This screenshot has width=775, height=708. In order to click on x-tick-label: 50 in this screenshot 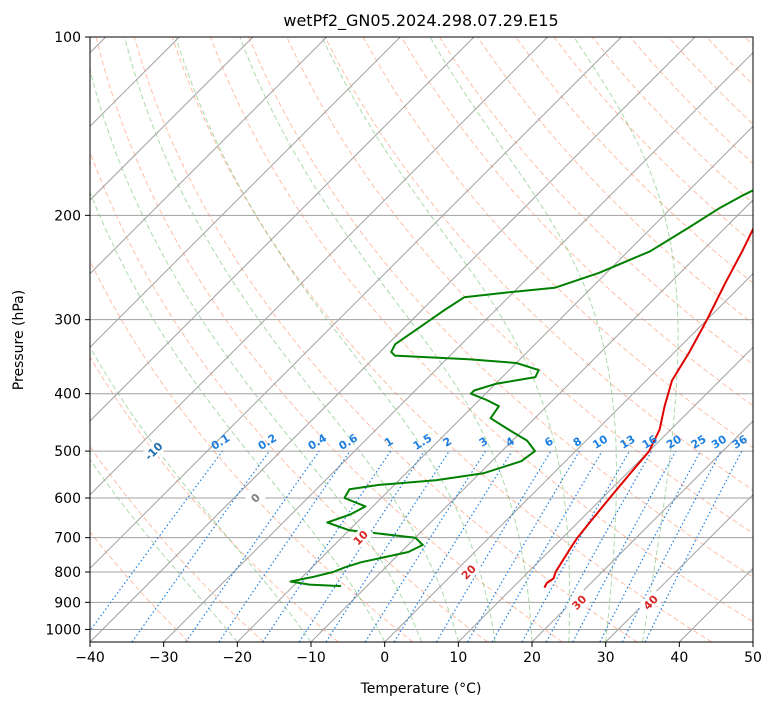, I will do `click(753, 658)`.